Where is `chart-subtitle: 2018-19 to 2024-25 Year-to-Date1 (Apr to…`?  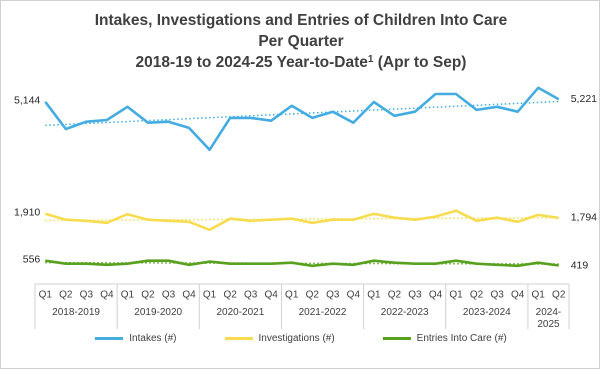
chart-subtitle: 2018-19 to 2024-25 Year-to-Date1 (Apr to… is located at coordinates (301, 62).